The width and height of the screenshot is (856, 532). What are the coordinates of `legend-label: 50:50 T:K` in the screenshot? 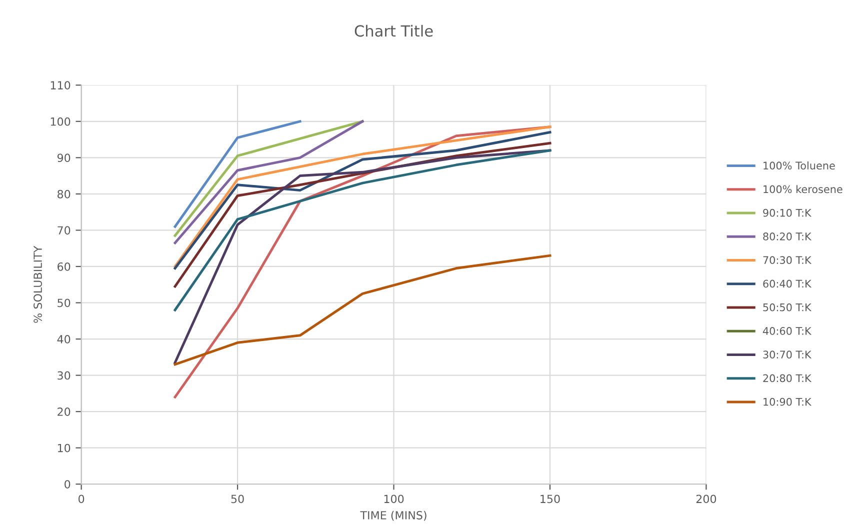 It's located at (787, 307).